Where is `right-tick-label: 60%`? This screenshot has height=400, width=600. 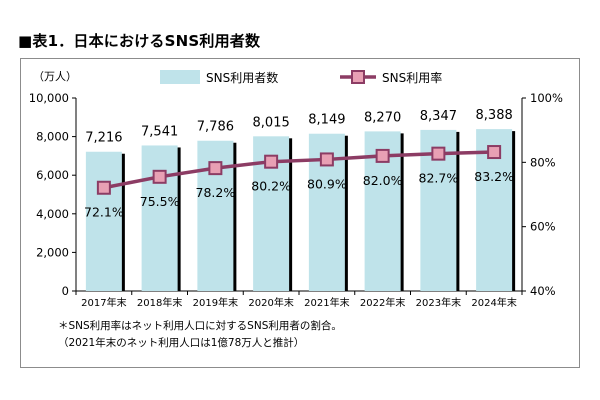 right-tick-label: 60% is located at coordinates (543, 227).